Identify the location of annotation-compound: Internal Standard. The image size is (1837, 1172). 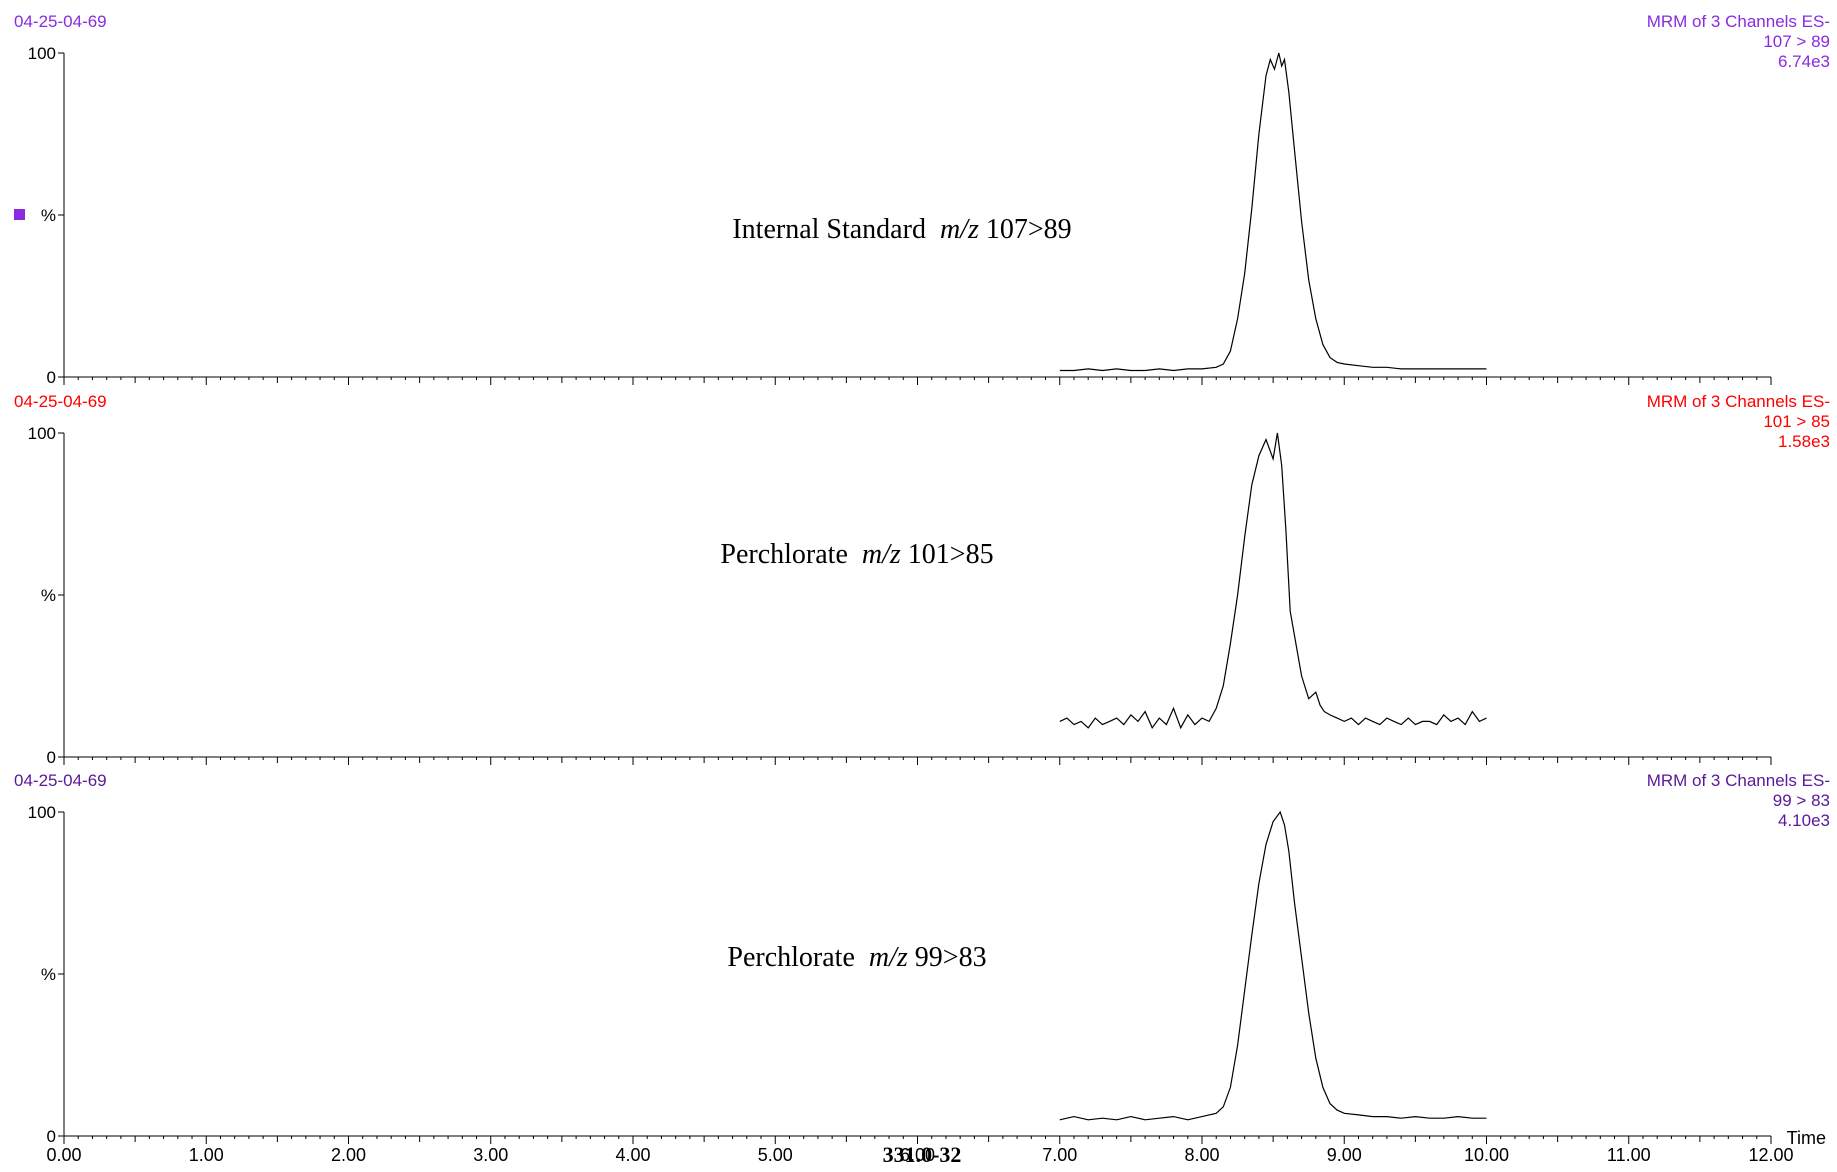
(829, 229).